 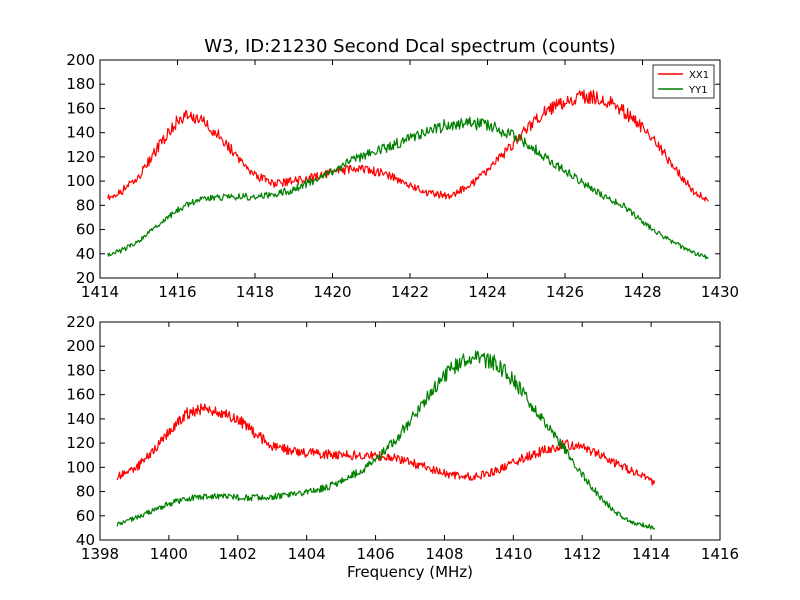 What do you see at coordinates (698, 90) in the screenshot?
I see `legend-label-yy1: YY1` at bounding box center [698, 90].